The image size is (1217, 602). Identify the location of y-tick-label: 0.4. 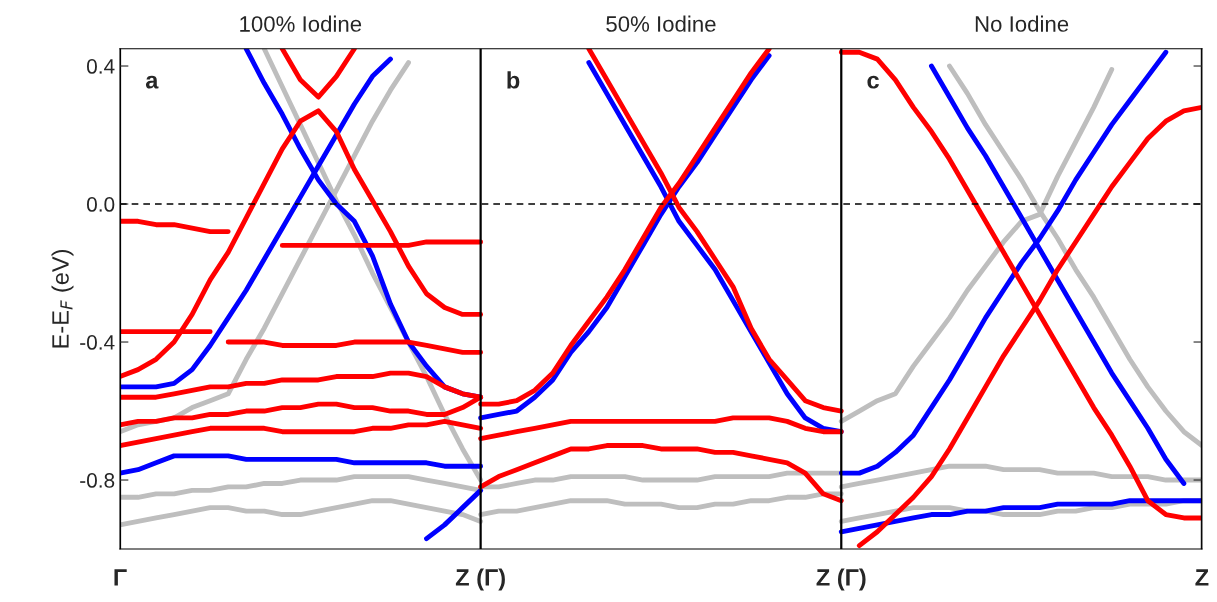
(100, 66).